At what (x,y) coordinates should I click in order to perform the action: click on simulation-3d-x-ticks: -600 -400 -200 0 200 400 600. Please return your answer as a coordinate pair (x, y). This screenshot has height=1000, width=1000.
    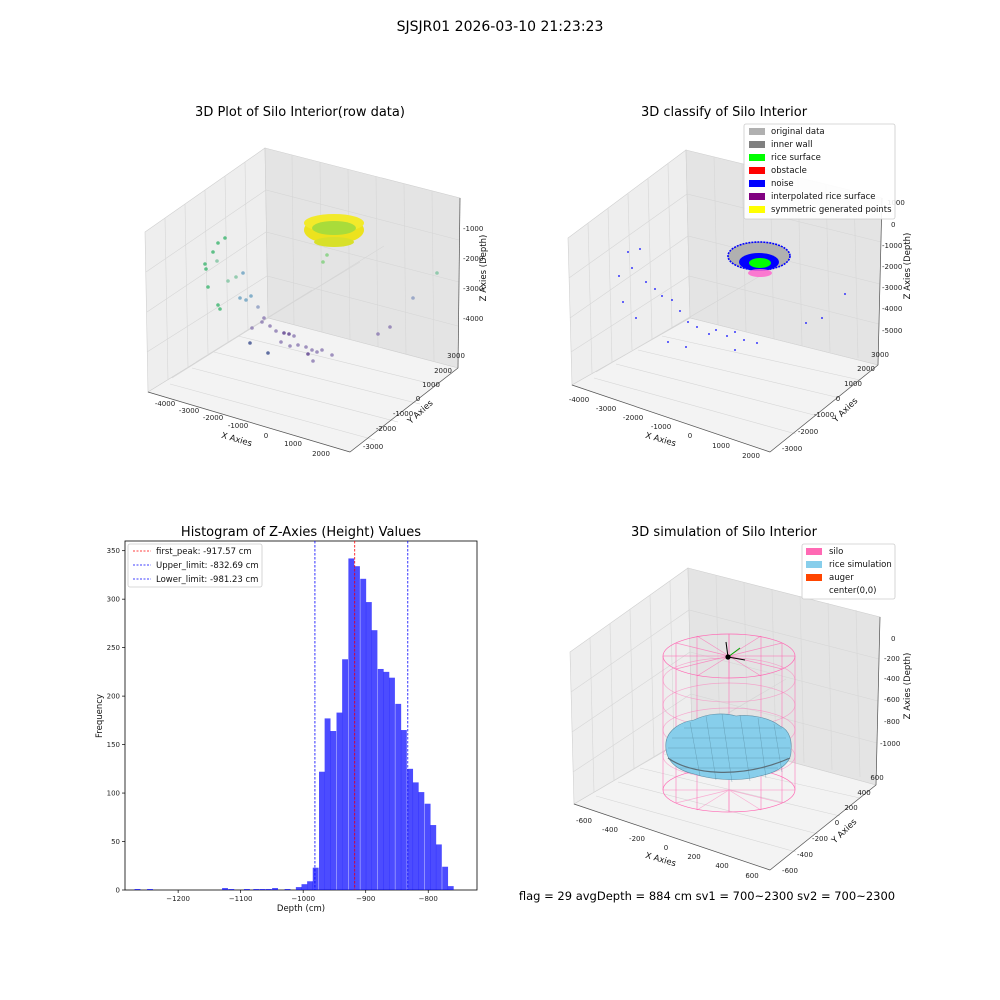
    Looking at the image, I should click on (667, 848).